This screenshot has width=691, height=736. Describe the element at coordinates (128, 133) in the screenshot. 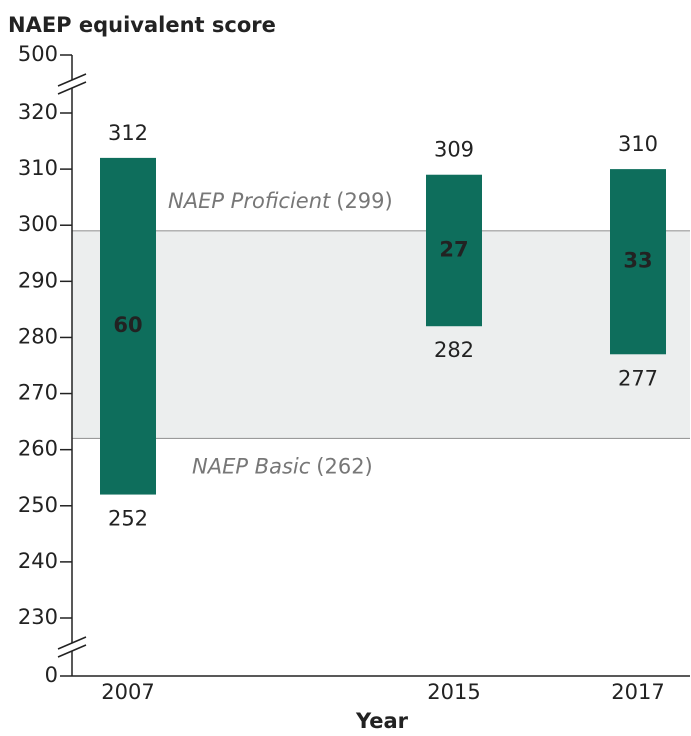

I see `high-label: 312` at that location.